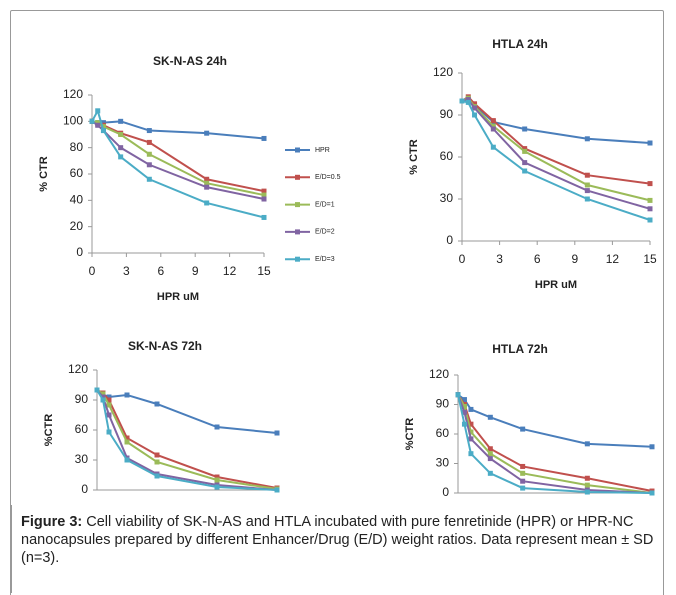 The width and height of the screenshot is (676, 595). Describe the element at coordinates (77, 147) in the screenshot. I see `y-tick-label: 80` at that location.